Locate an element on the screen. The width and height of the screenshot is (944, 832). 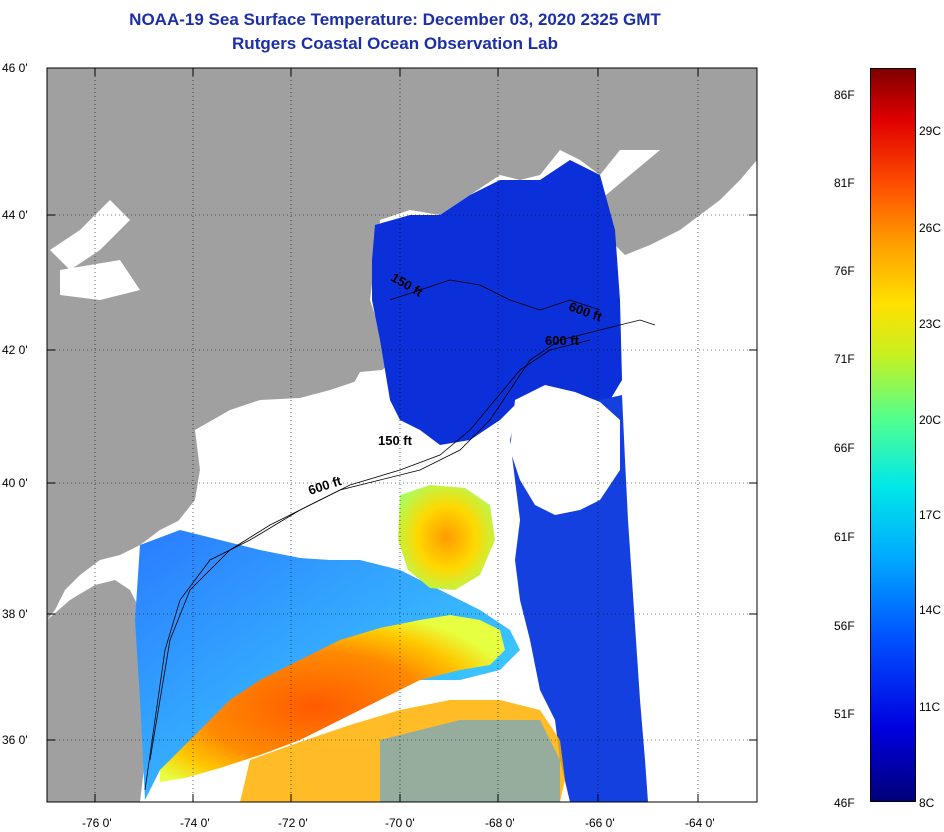
colorbar-label-f: 51F is located at coordinates (844, 714).